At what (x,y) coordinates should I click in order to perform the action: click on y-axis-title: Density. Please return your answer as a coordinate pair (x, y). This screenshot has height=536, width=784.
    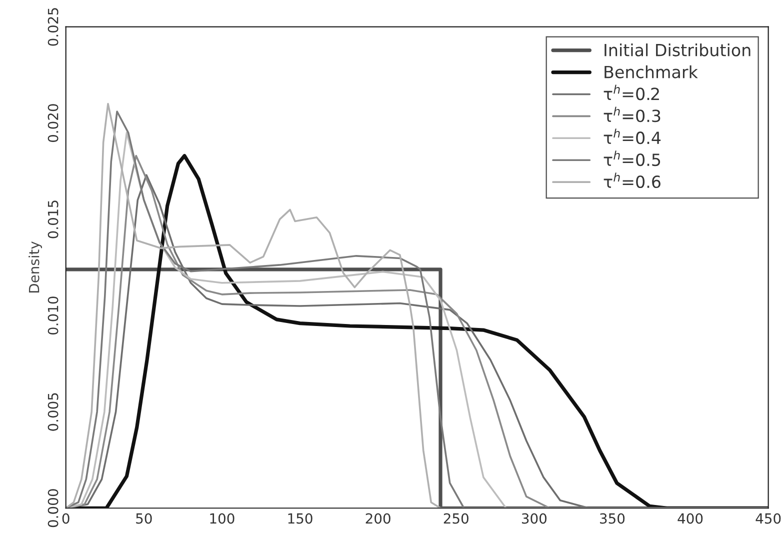
    Looking at the image, I should click on (35, 266).